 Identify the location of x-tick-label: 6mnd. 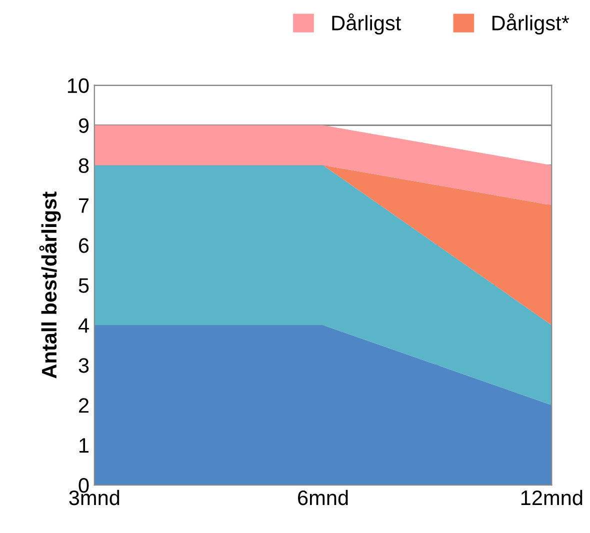
(323, 498).